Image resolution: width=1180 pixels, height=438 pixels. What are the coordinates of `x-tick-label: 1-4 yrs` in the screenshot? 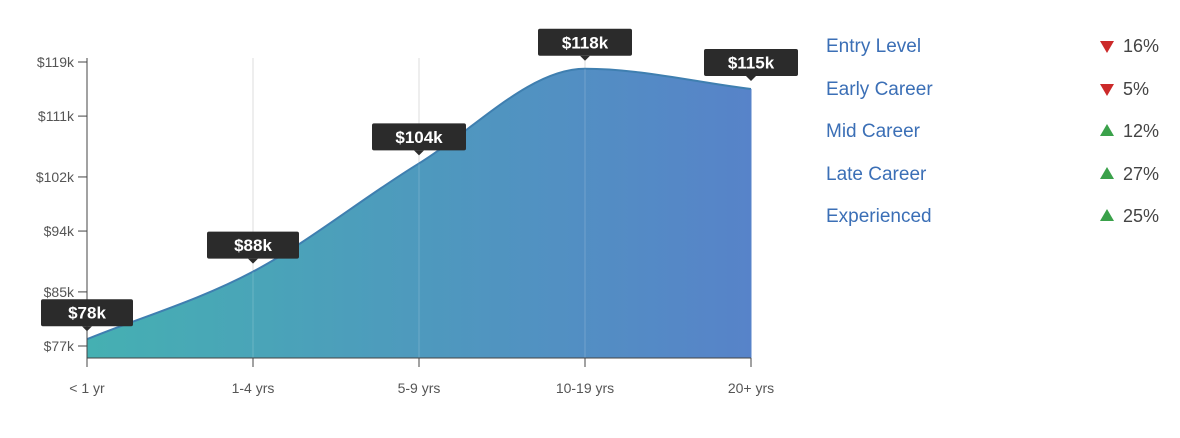 It's located at (253, 388).